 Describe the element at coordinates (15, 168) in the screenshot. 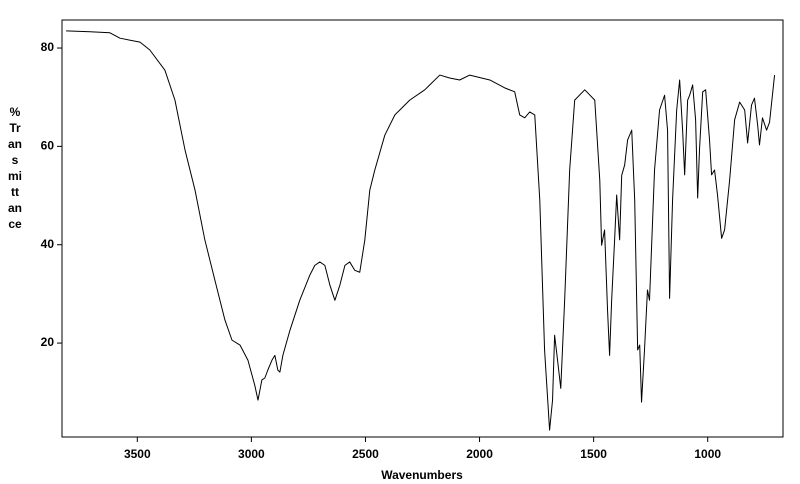

I see `y-axis-label: % Transmittance` at that location.